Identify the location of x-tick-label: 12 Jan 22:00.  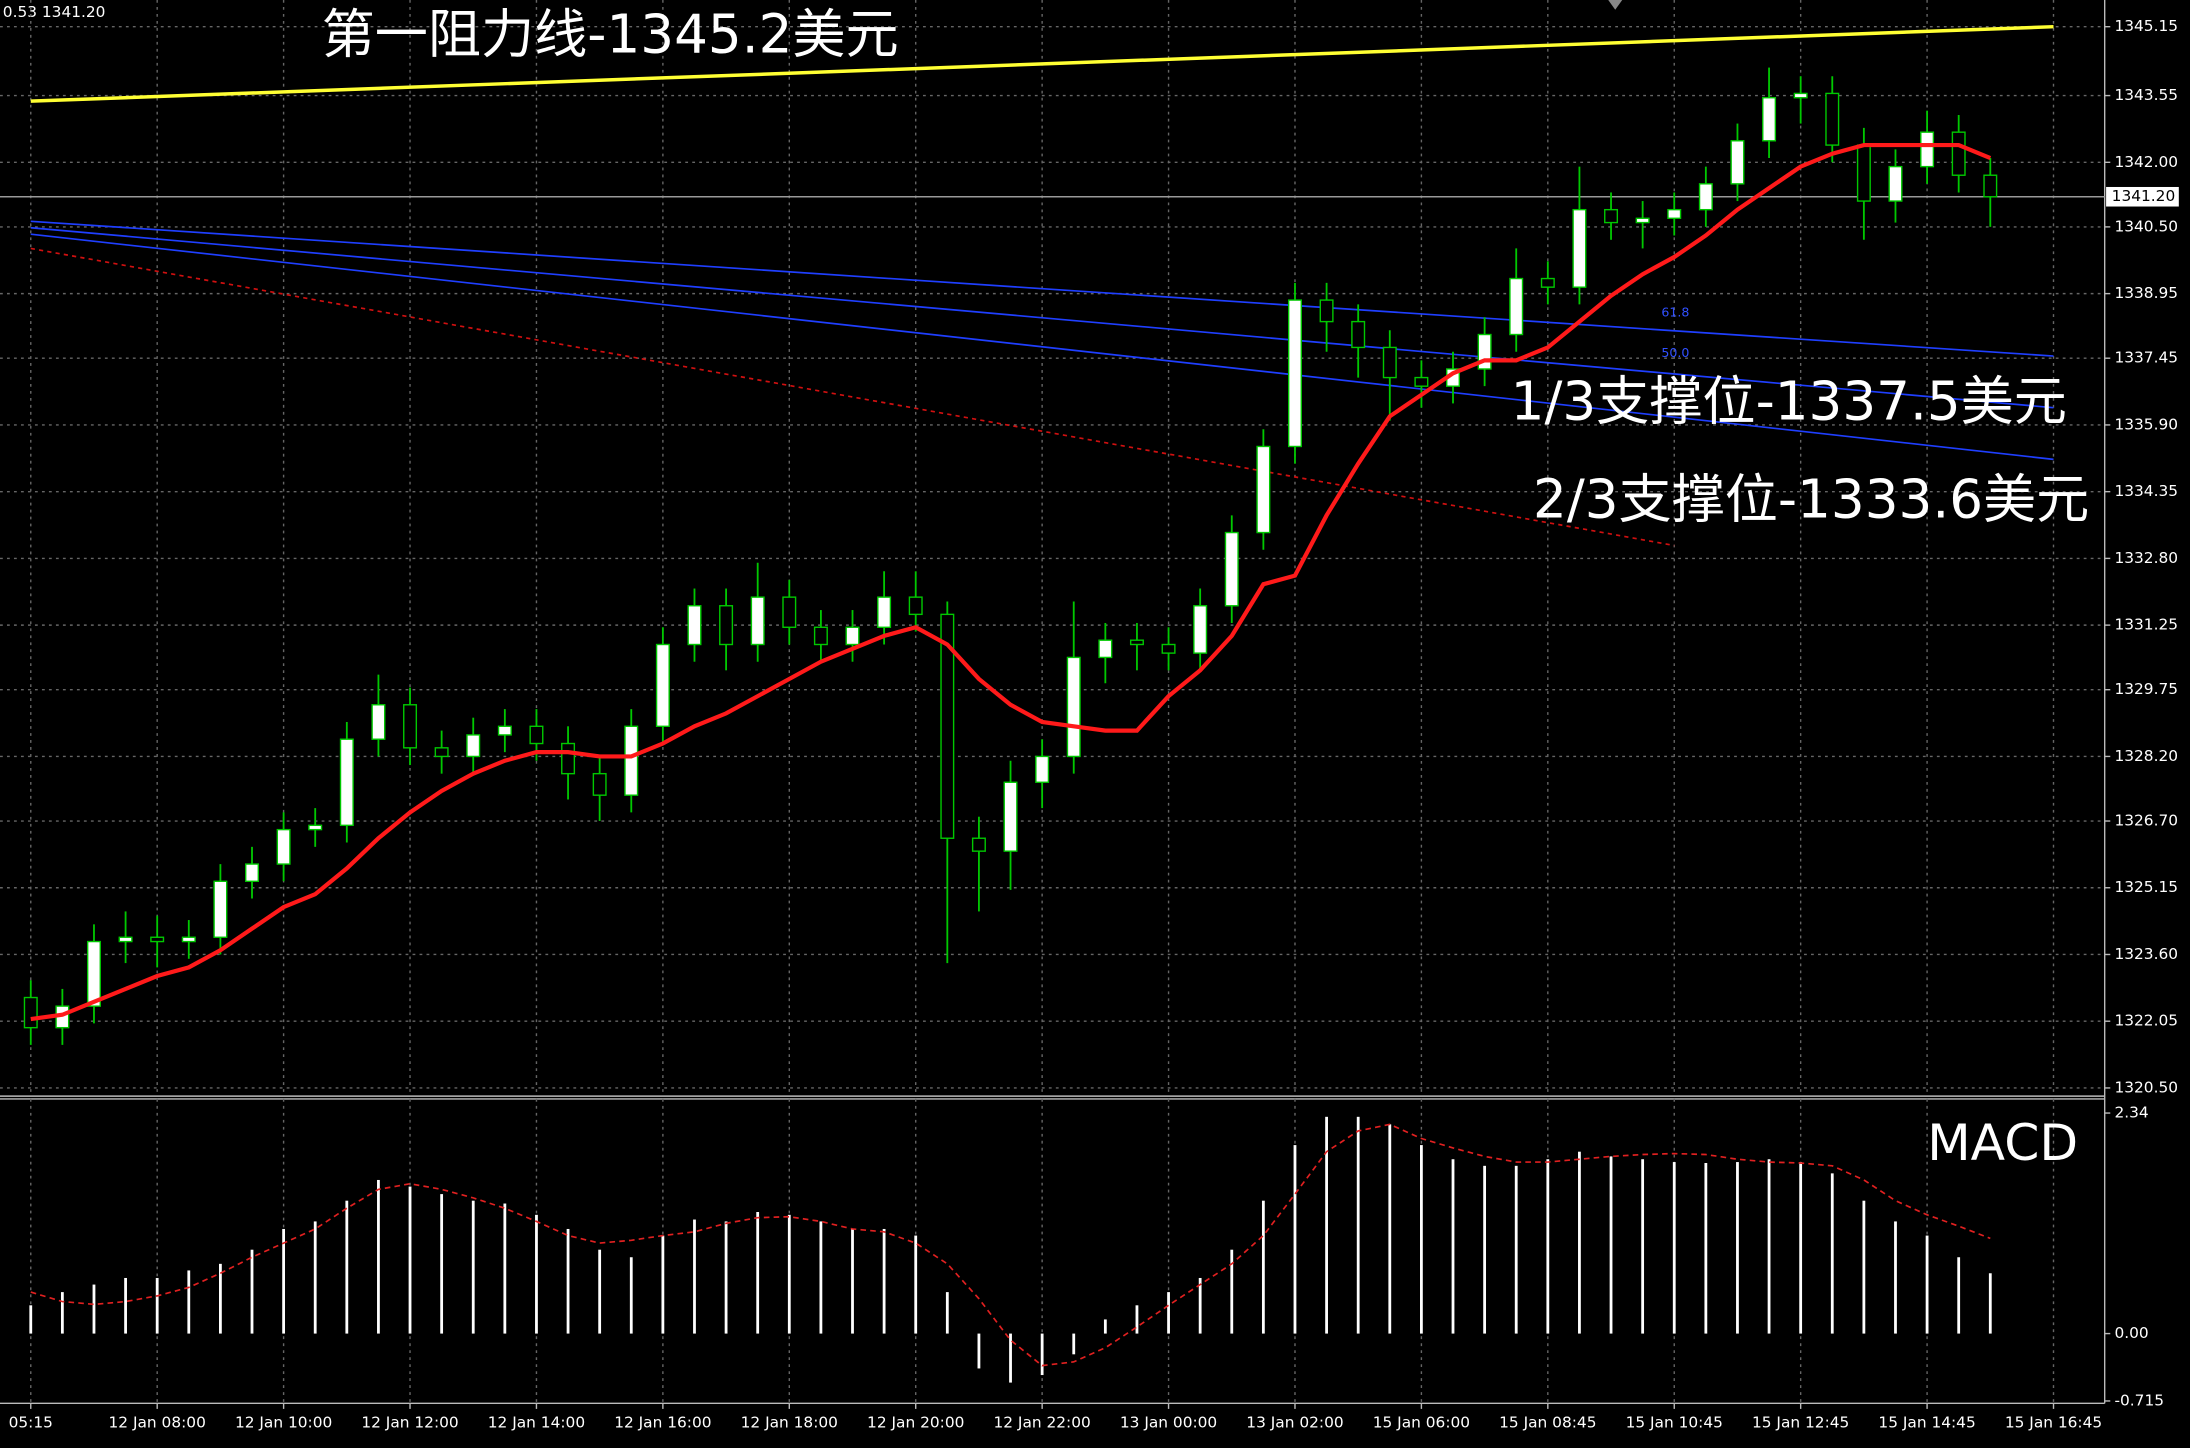
(1041, 1422).